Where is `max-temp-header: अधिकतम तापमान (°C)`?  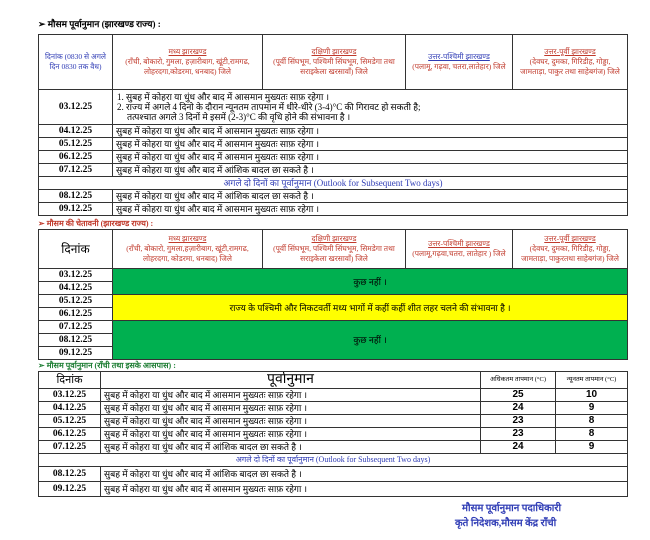
max-temp-header: अधिकतम तापमान (°C) is located at coordinates (518, 380).